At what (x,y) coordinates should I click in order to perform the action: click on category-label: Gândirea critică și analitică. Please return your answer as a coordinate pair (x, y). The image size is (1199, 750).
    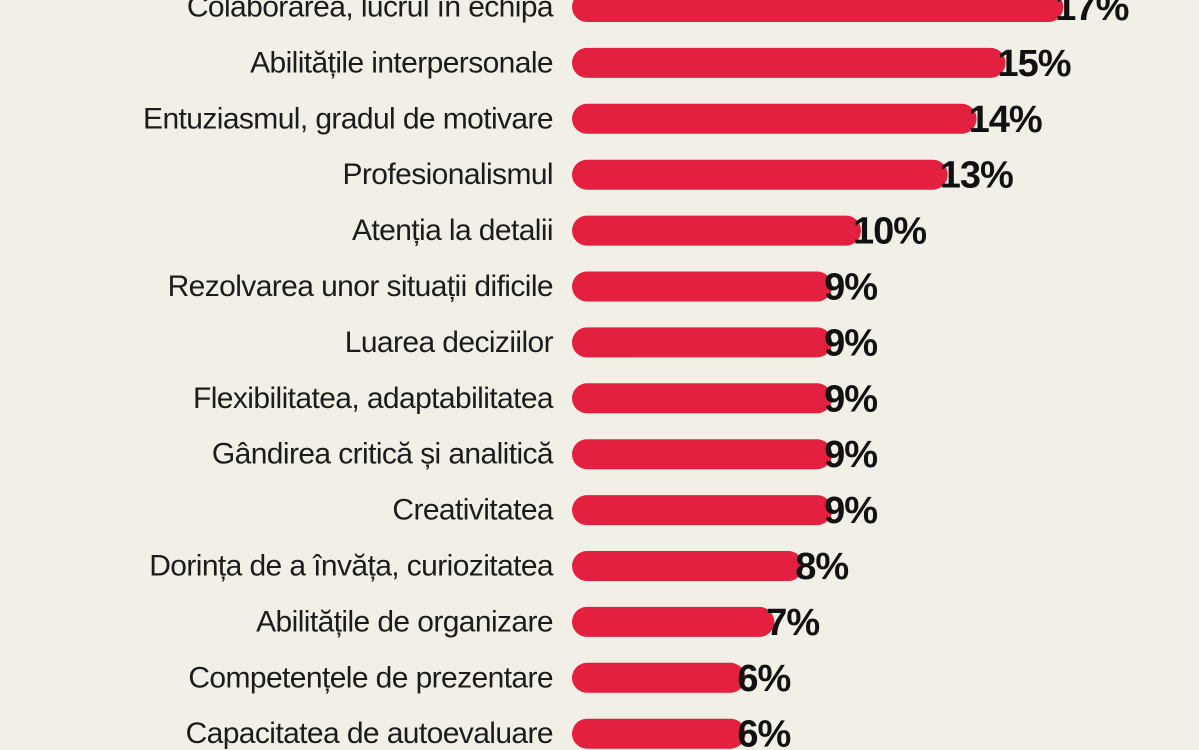
    Looking at the image, I should click on (383, 454).